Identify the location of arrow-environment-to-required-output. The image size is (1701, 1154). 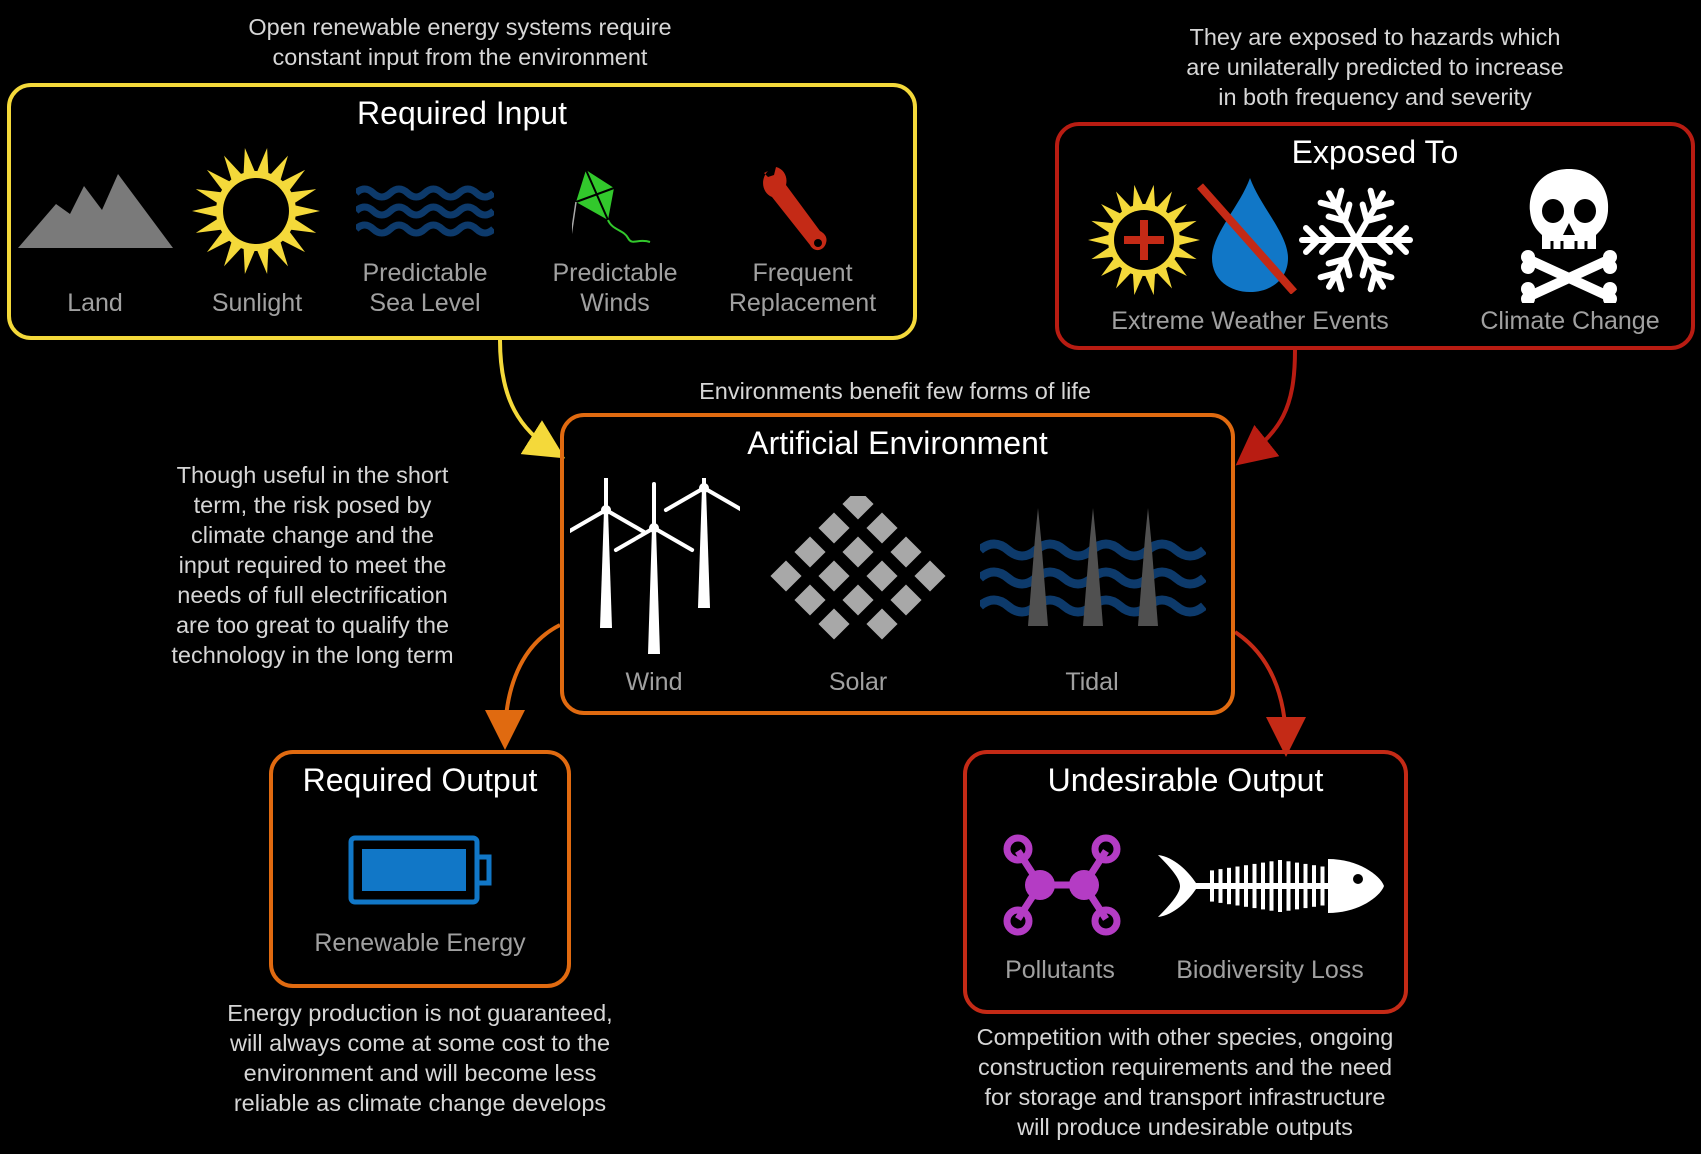
(523, 686).